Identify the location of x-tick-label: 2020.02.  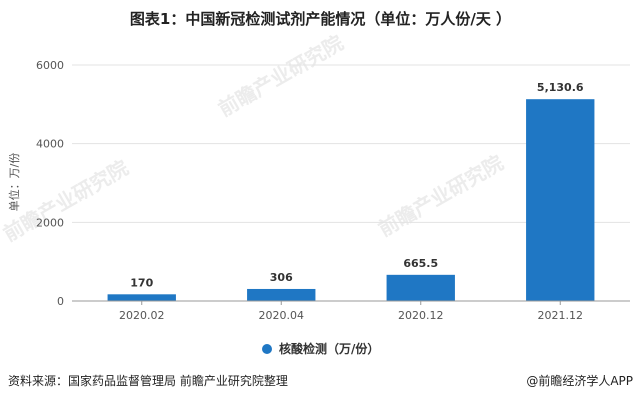
(142, 315).